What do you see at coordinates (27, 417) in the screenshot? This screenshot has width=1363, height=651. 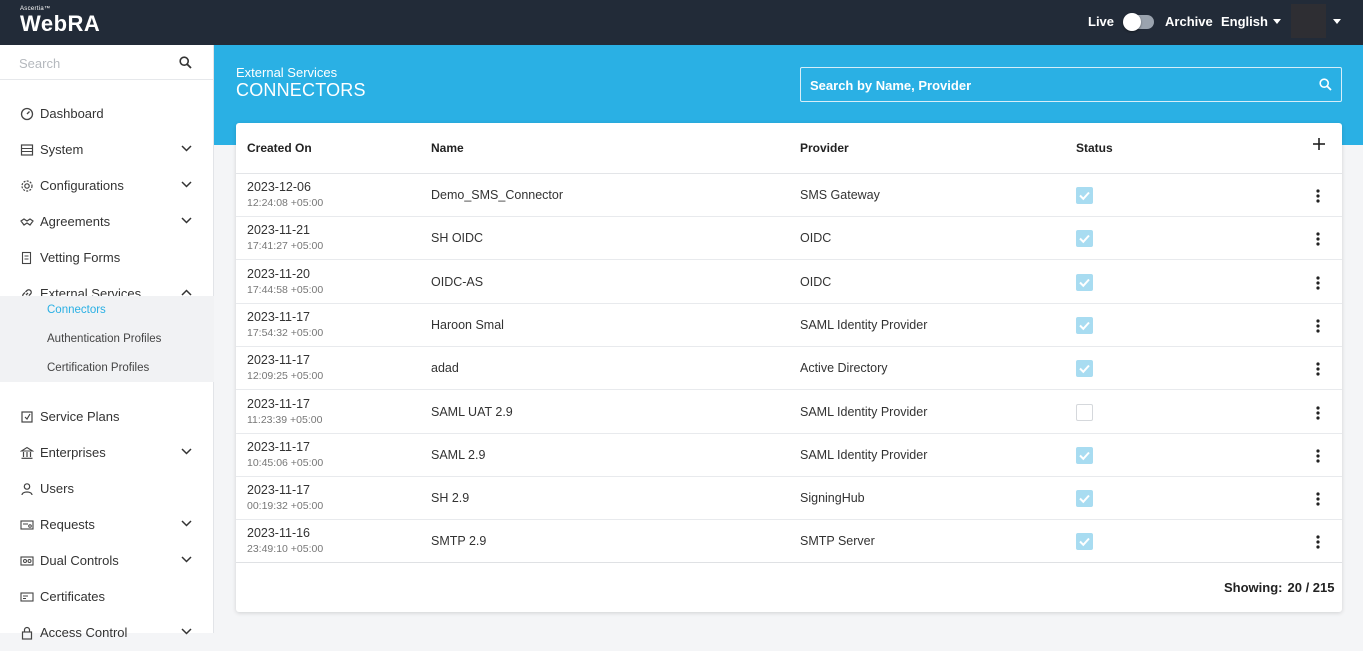 I see `service-plan-icon` at bounding box center [27, 417].